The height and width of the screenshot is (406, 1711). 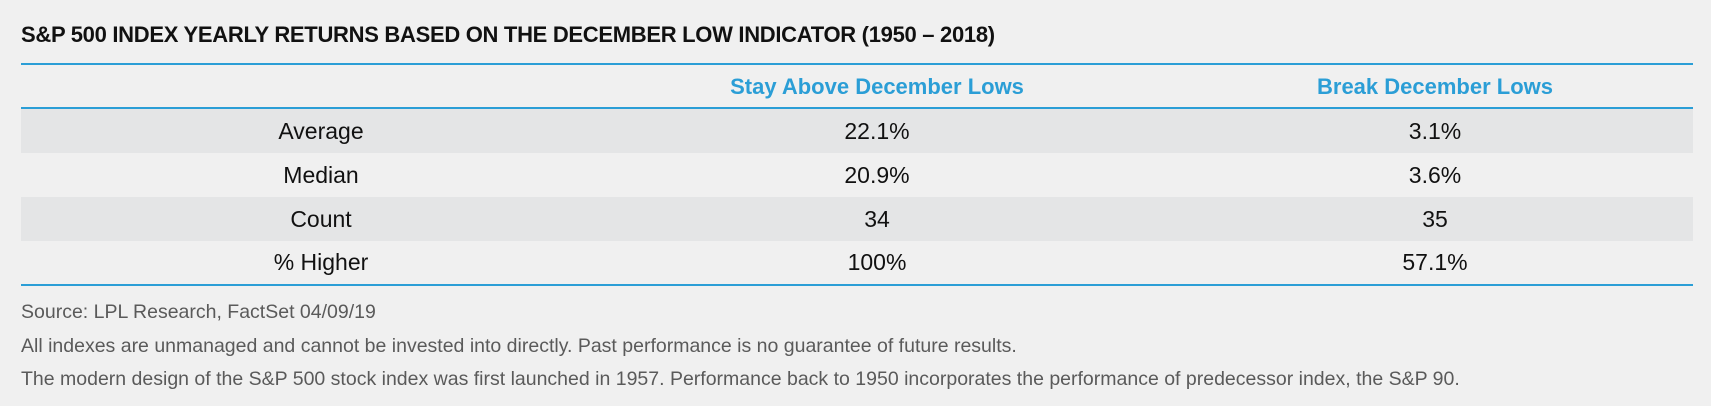 I want to click on row-label: Median, so click(x=321, y=175).